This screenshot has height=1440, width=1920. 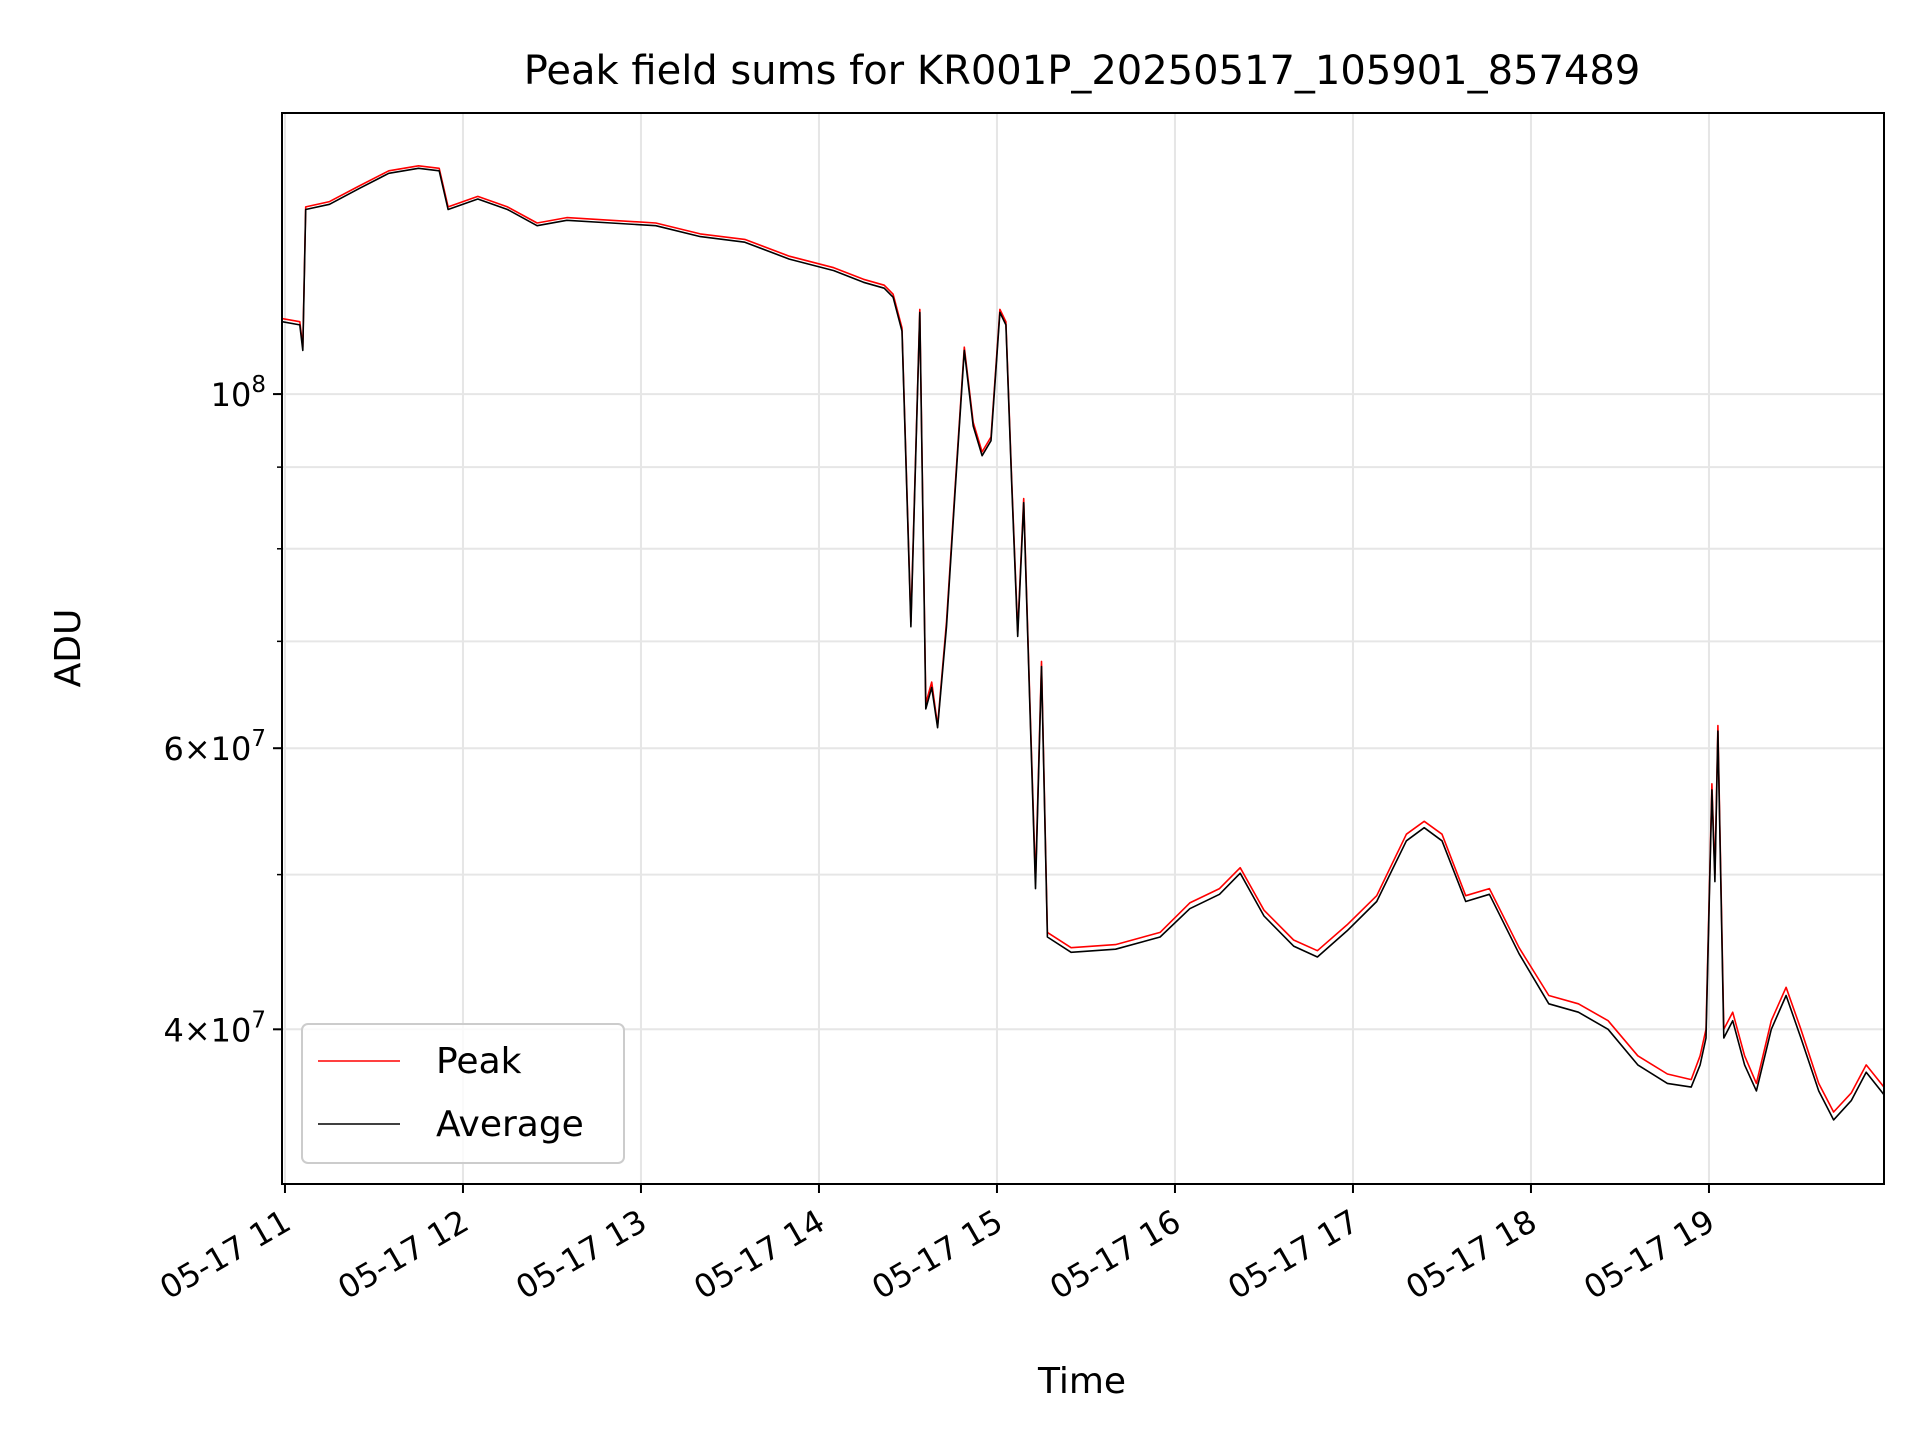 I want to click on y-tick-label-0: 108, so click(x=238, y=393).